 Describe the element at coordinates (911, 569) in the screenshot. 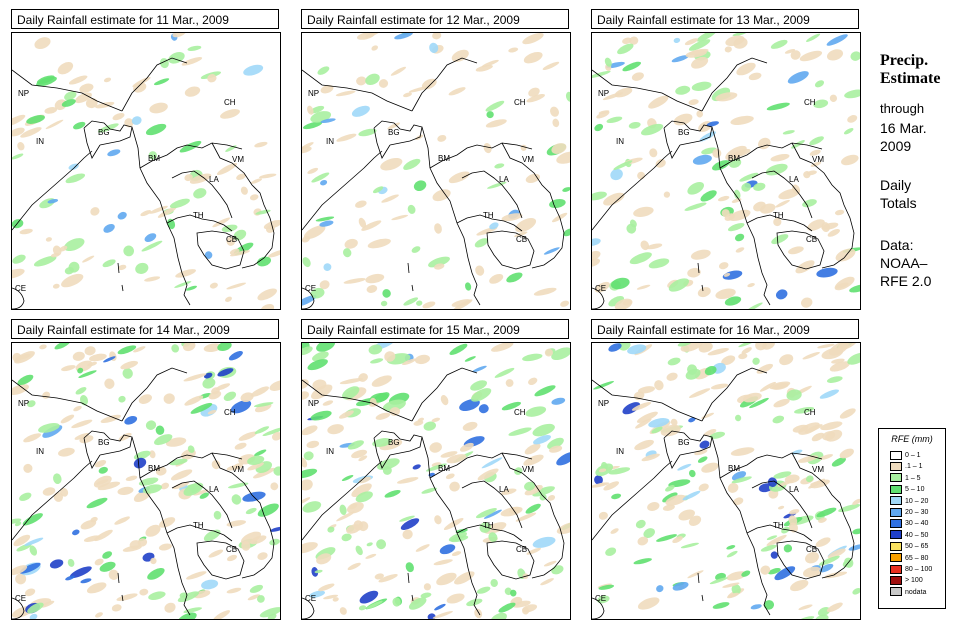

I see `legend-item: 80 – 100` at that location.